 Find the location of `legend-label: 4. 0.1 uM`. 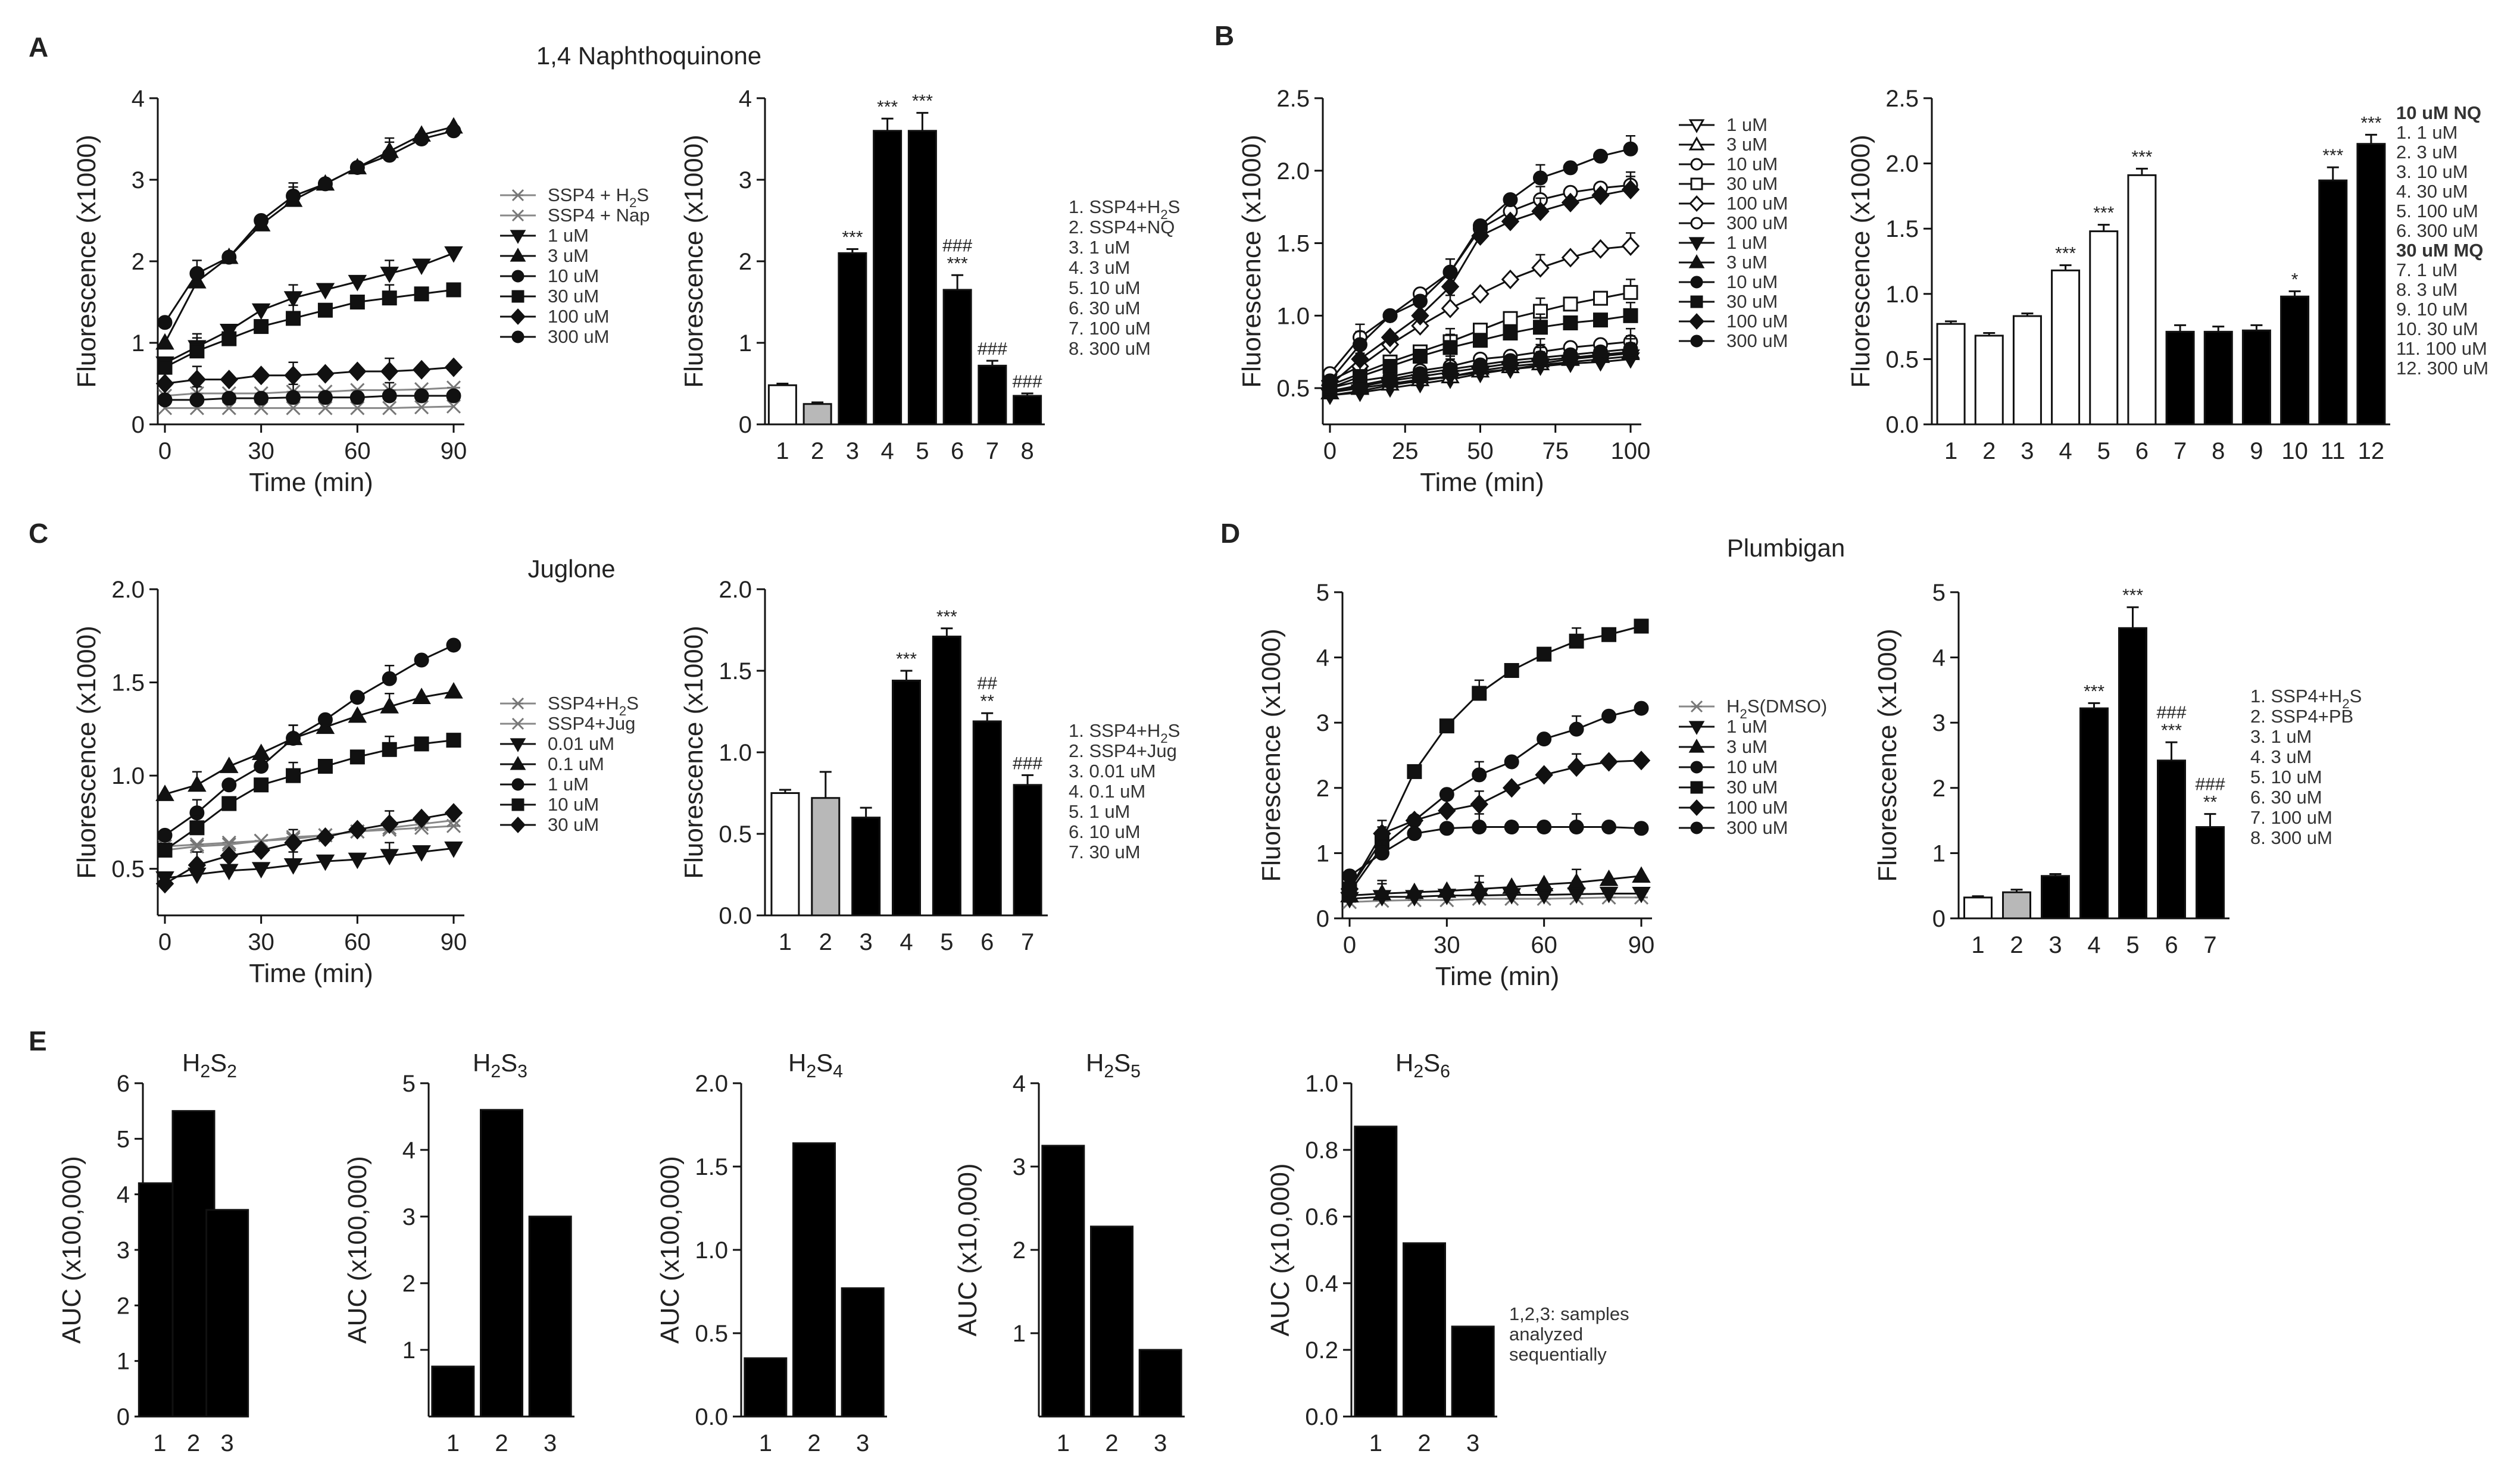

legend-label: 4. 0.1 uM is located at coordinates (1107, 791).